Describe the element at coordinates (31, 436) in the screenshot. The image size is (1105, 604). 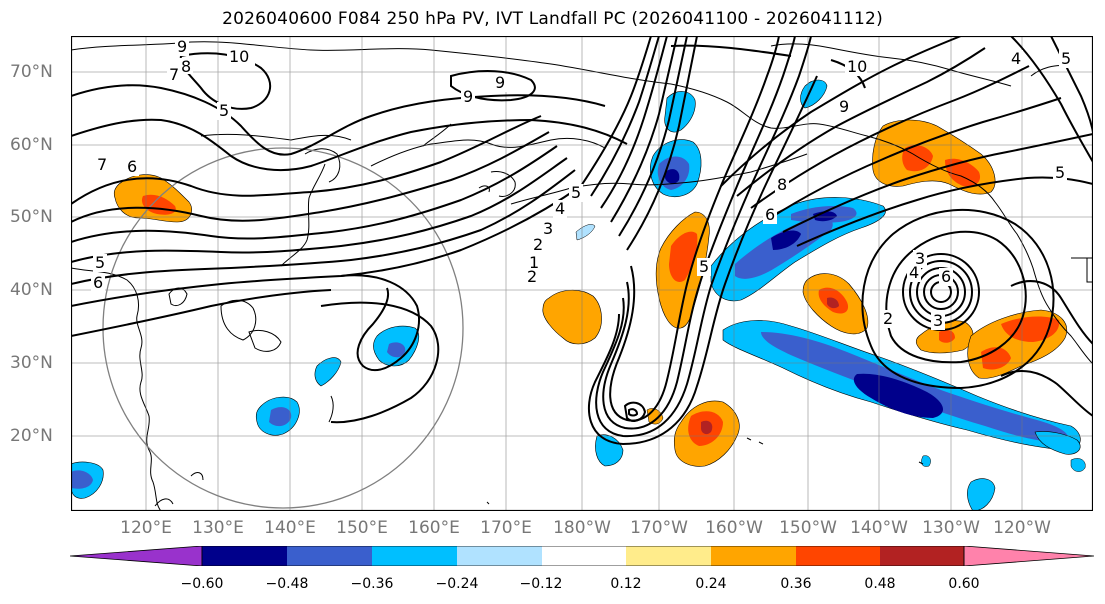
I see `lat-label: 20°N` at that location.